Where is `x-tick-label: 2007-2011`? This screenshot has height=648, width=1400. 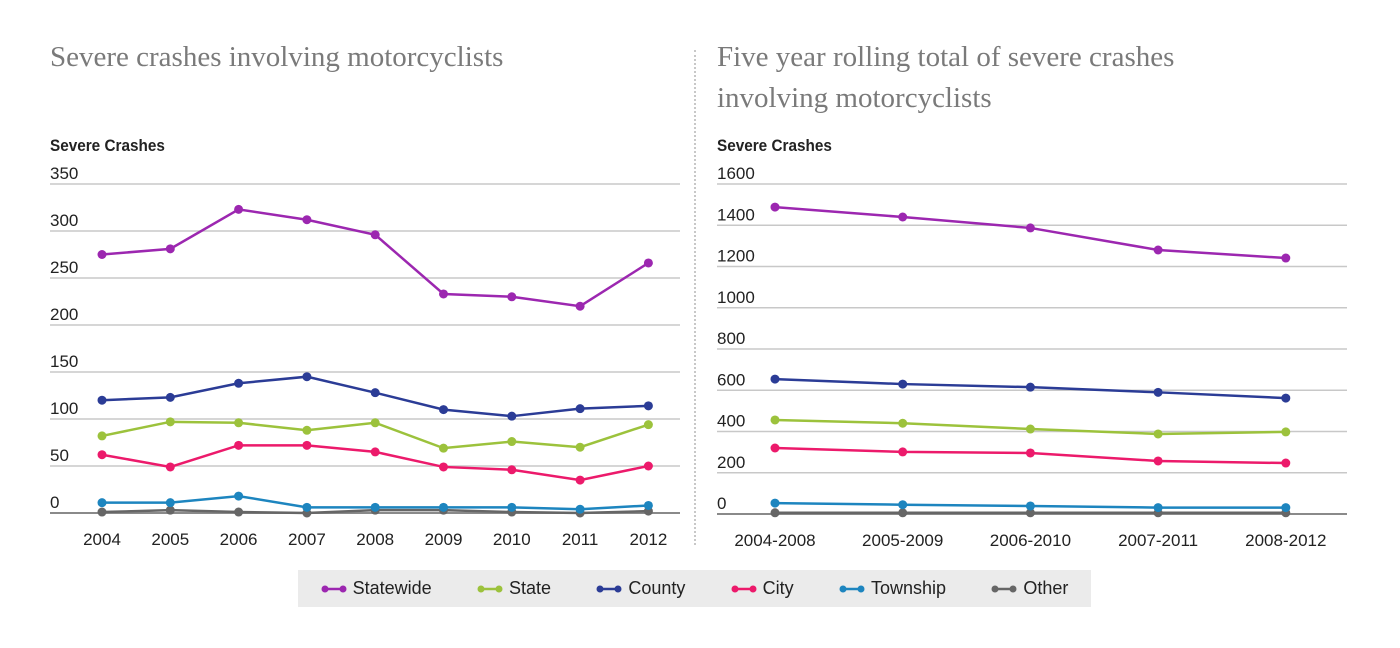
x-tick-label: 2007-2011 is located at coordinates (1158, 540).